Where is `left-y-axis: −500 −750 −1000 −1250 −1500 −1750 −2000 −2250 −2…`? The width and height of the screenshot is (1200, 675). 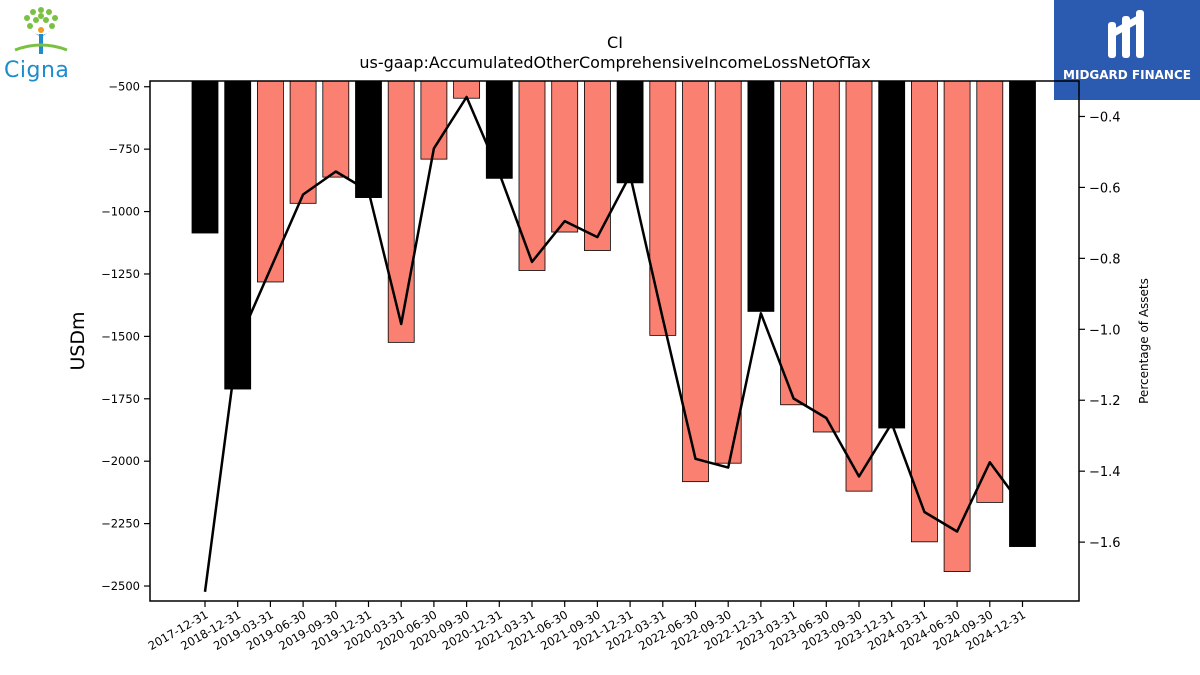
left-y-axis: −500 −750 −1000 −1250 −1500 −1750 −2000 −2250 −2… is located at coordinates (125, 336).